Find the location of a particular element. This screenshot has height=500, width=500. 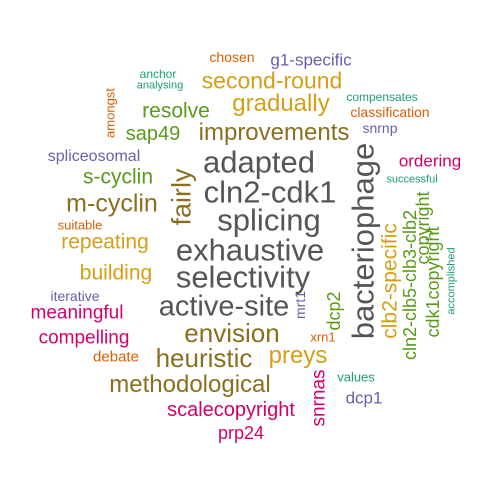

word-second-round: second-round is located at coordinates (272, 80).